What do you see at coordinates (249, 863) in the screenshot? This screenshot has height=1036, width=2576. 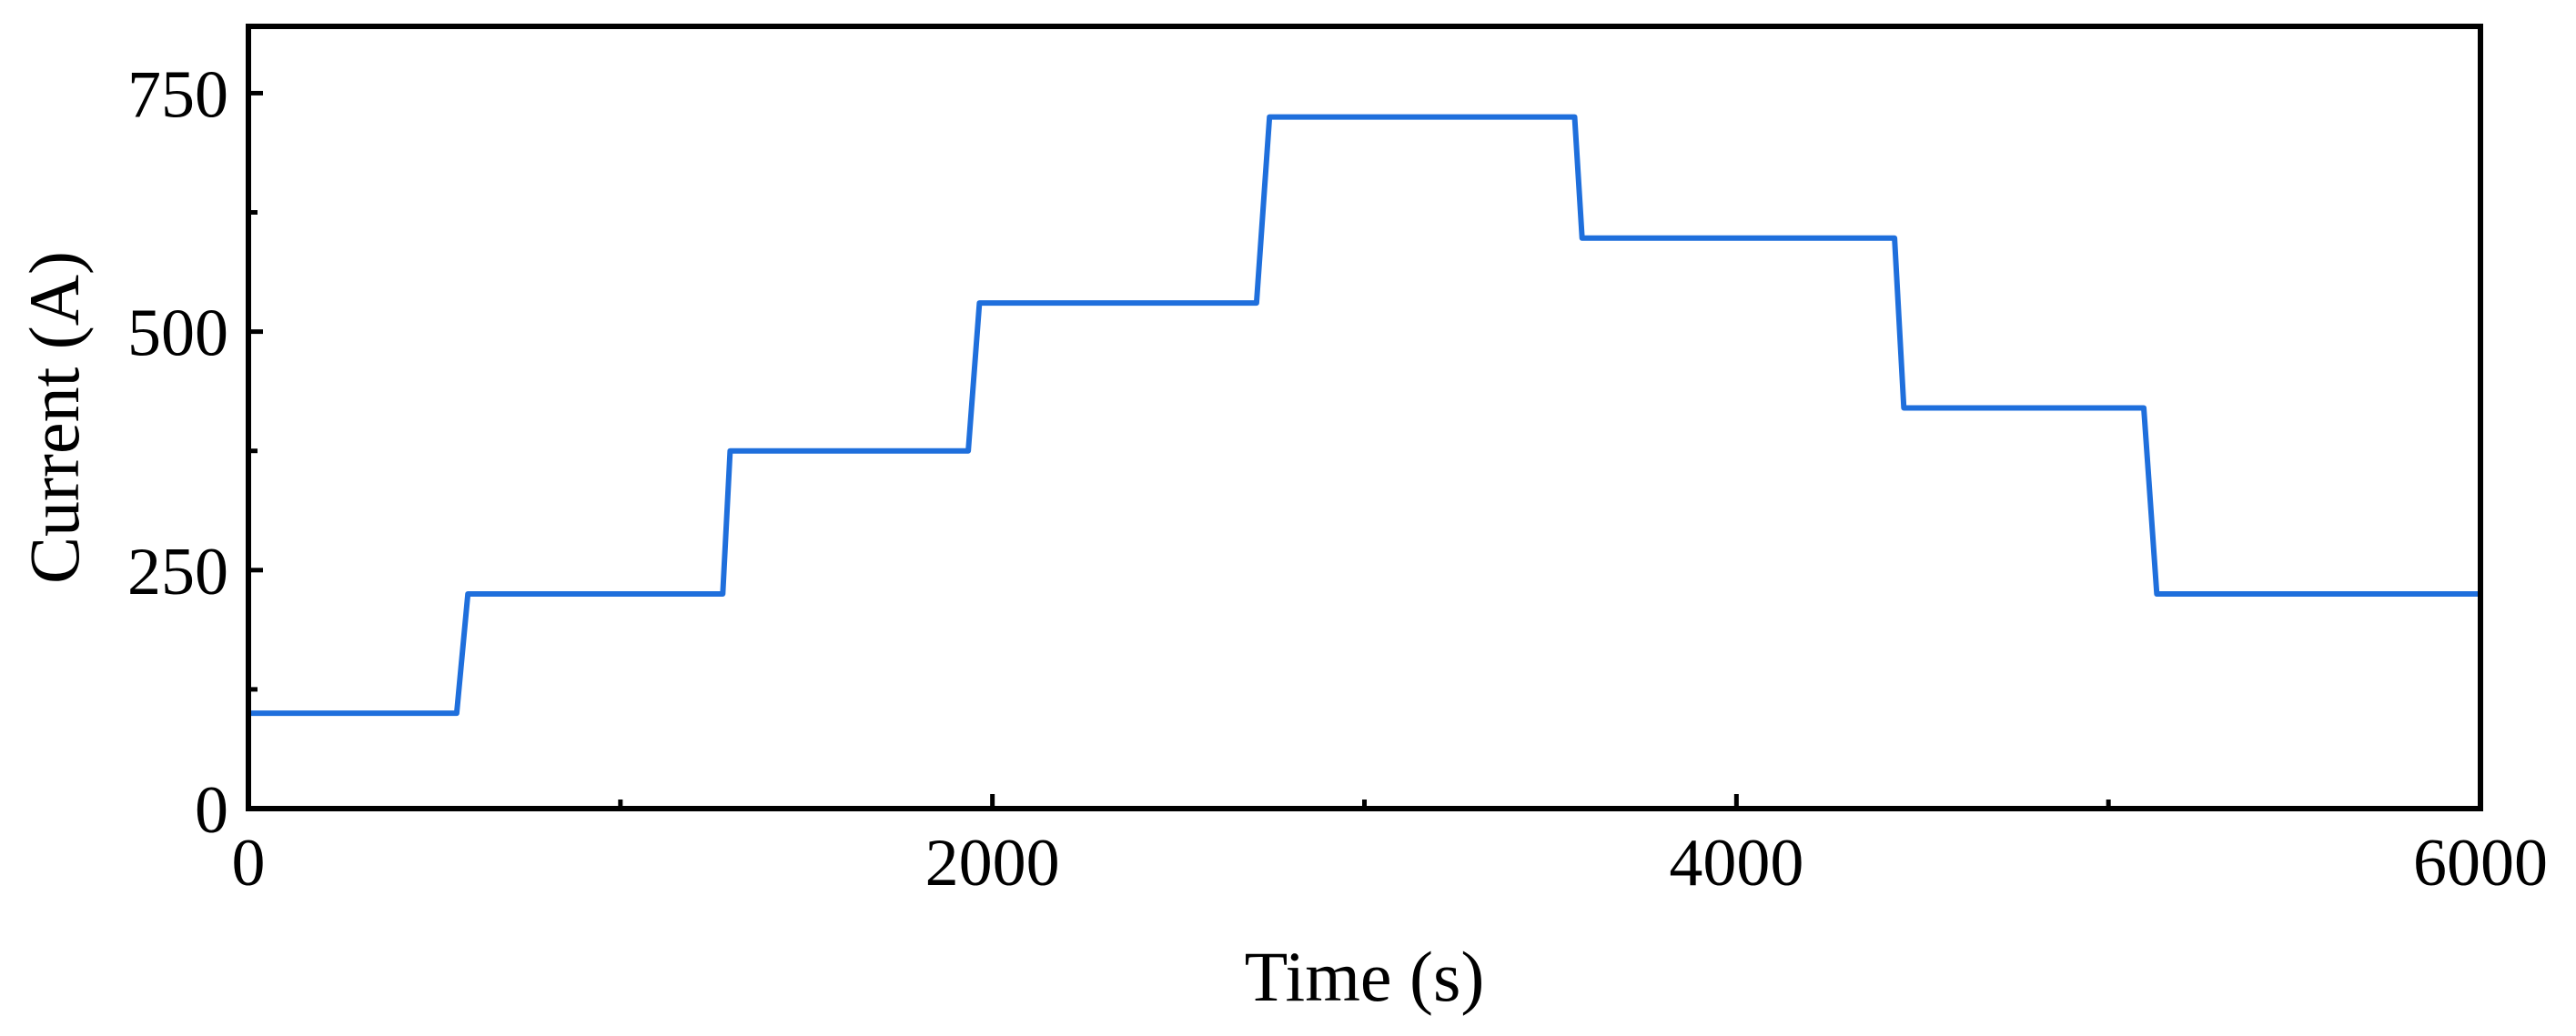 I see `x-tick-label: 0` at bounding box center [249, 863].